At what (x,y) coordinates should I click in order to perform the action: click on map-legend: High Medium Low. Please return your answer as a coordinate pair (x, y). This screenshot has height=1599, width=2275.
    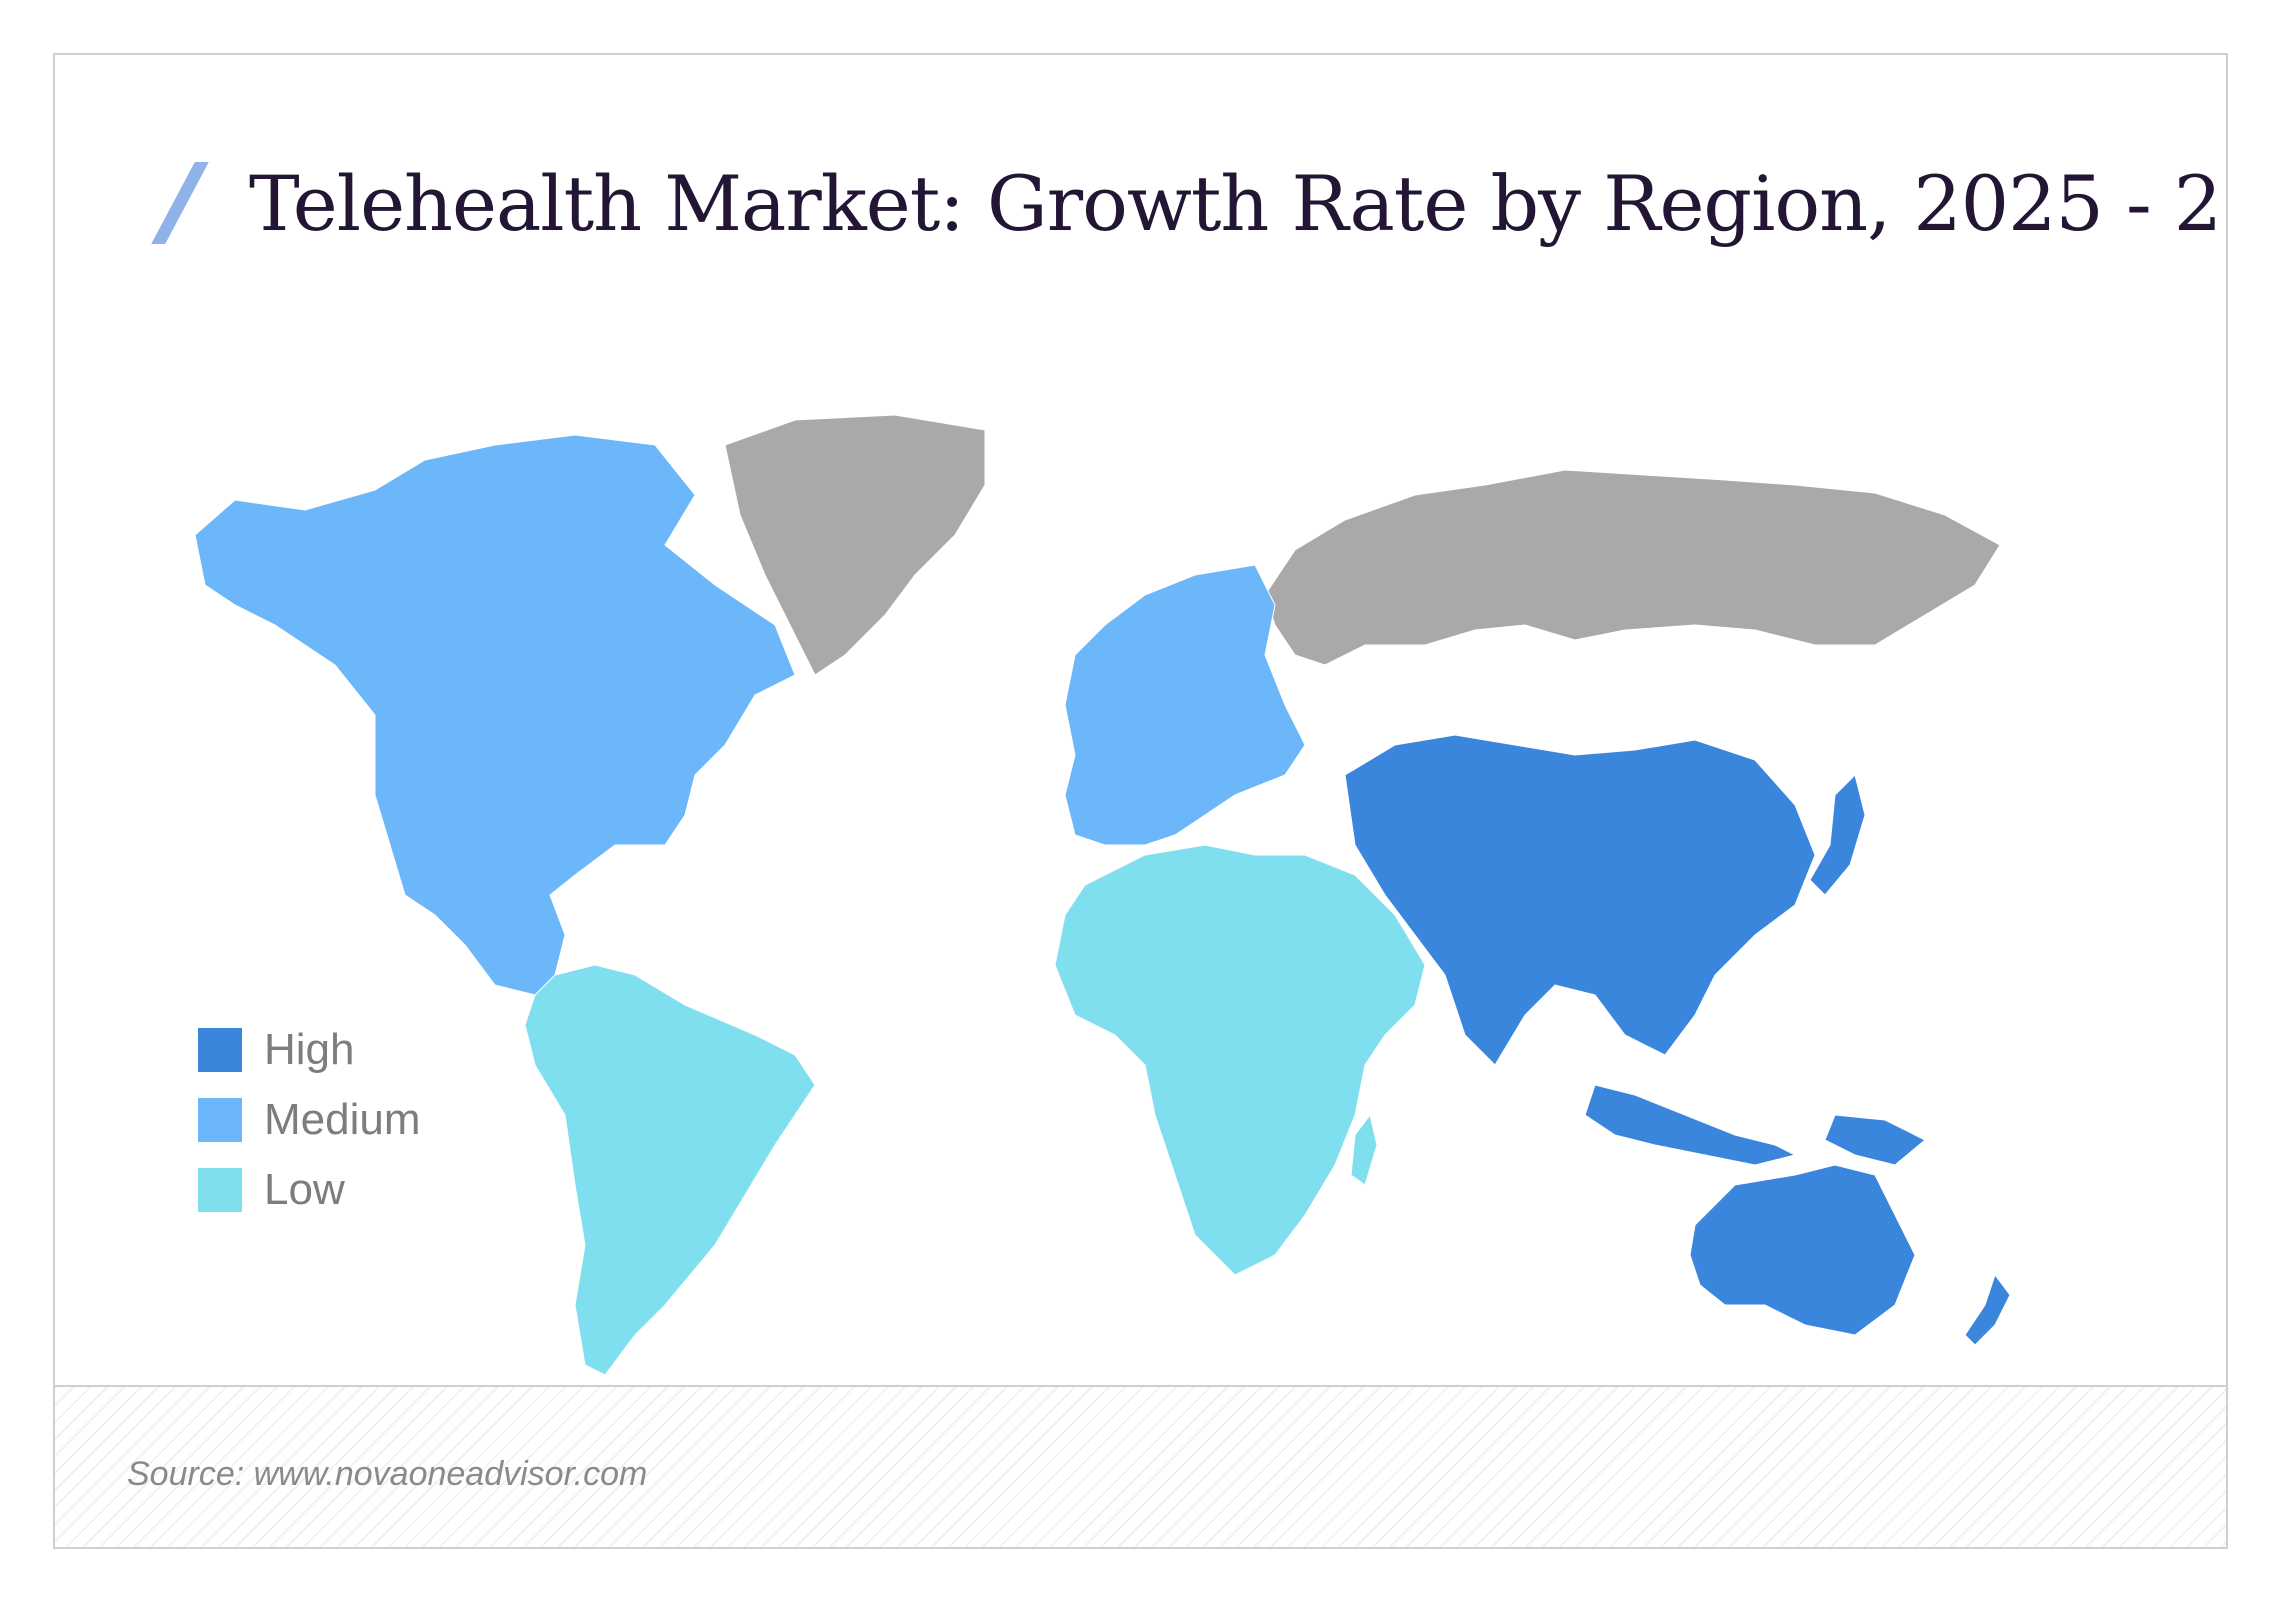
    Looking at the image, I should click on (309, 1120).